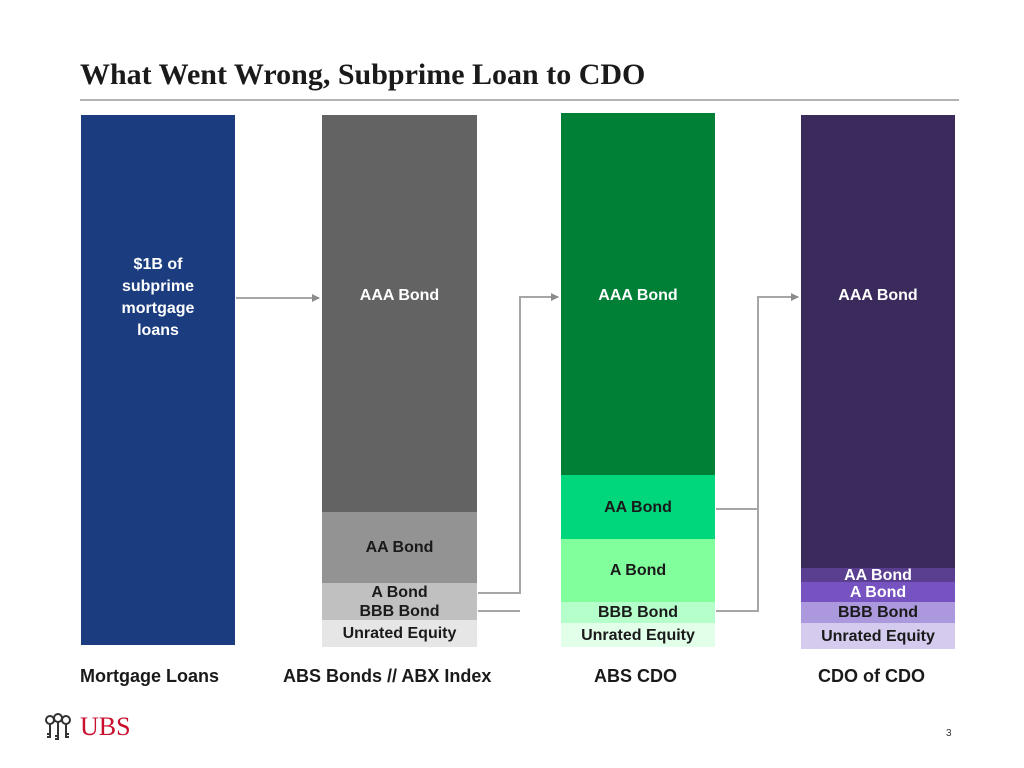 This screenshot has width=1024, height=768. I want to click on abs-aaa-label: AAA Bond, so click(399, 295).